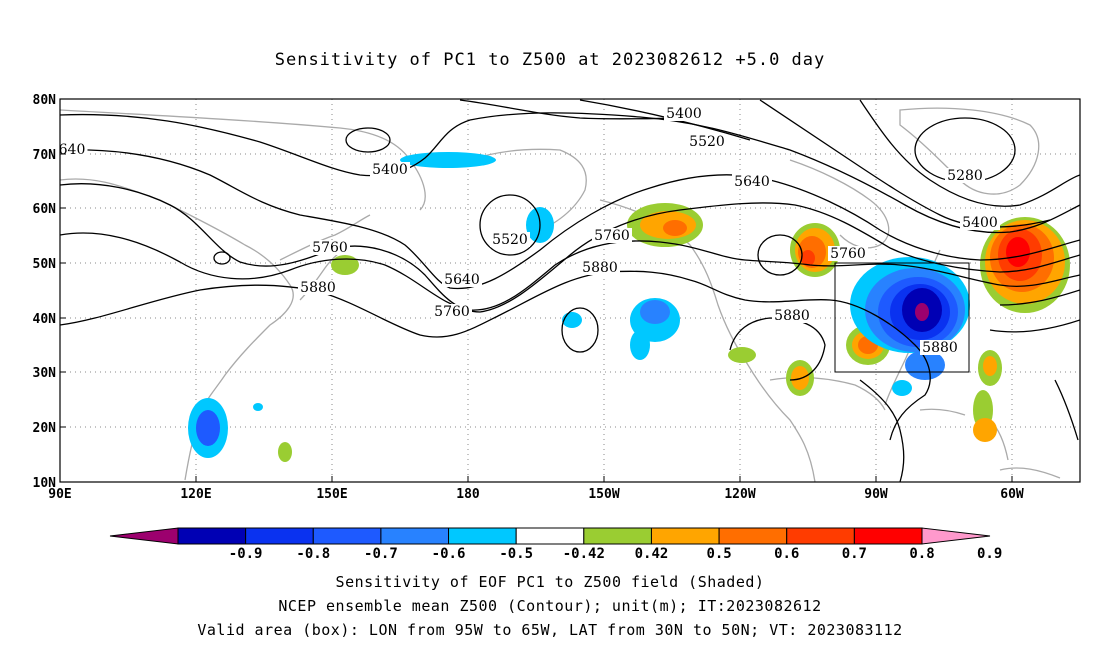 The image size is (1100, 650). I want to click on lon-label: 90E, so click(59, 494).